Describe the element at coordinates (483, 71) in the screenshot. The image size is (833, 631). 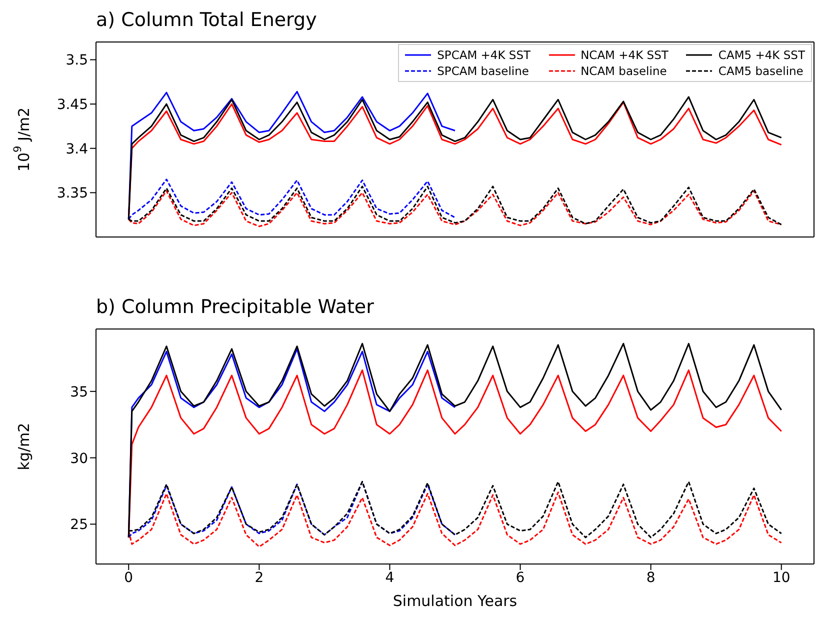
I see `legend-label: SPCAM baseline` at that location.